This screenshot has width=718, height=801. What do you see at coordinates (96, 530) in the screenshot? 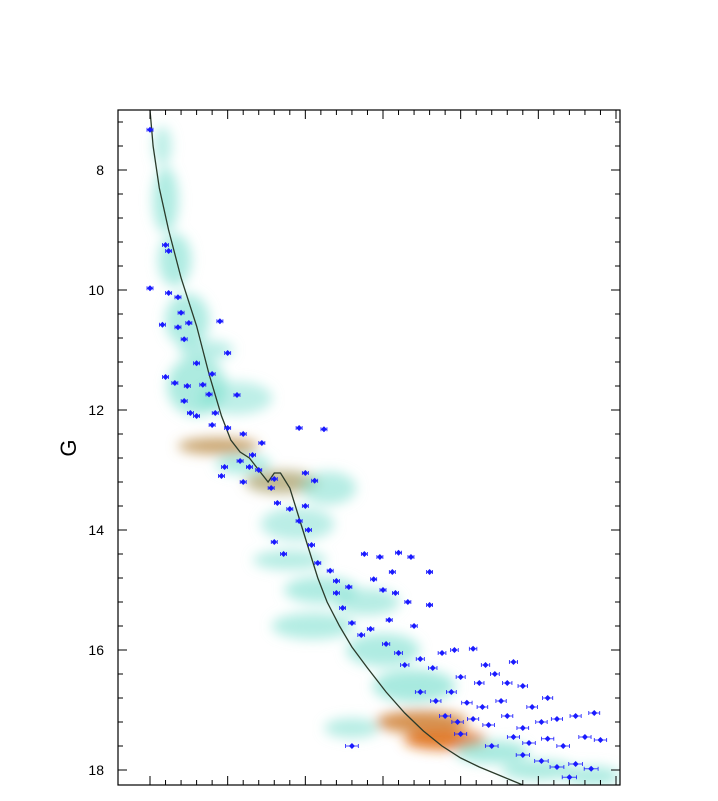
I see `y-tick-label: 14` at bounding box center [96, 530].